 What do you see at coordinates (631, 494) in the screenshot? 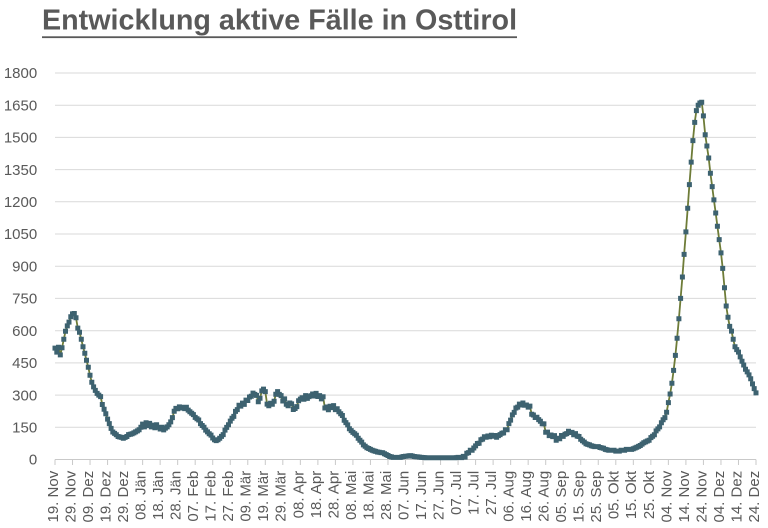
I see `svg-text: 15. Okt` at bounding box center [631, 494].